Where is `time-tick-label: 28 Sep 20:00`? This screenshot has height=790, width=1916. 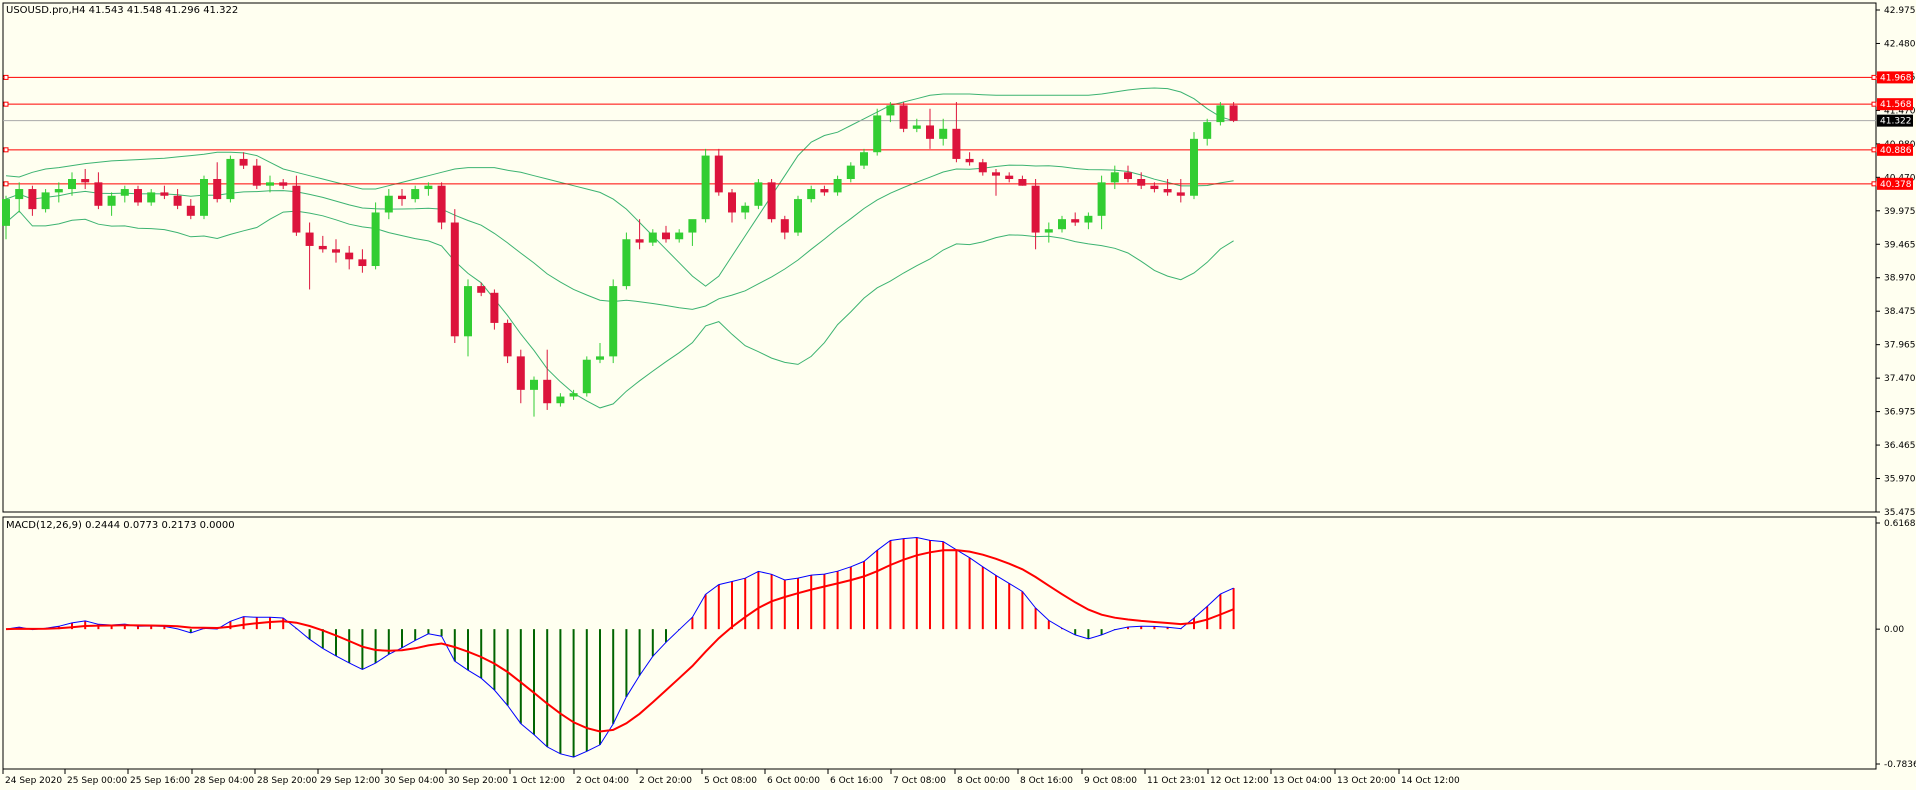
time-tick-label: 28 Sep 20:00 is located at coordinates (287, 781).